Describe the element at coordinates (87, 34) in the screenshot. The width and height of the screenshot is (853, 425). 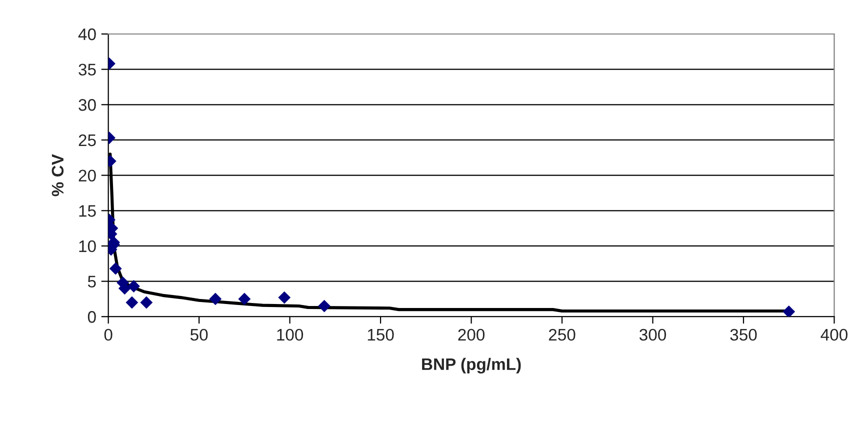
I see `y-tick-label: 40` at that location.